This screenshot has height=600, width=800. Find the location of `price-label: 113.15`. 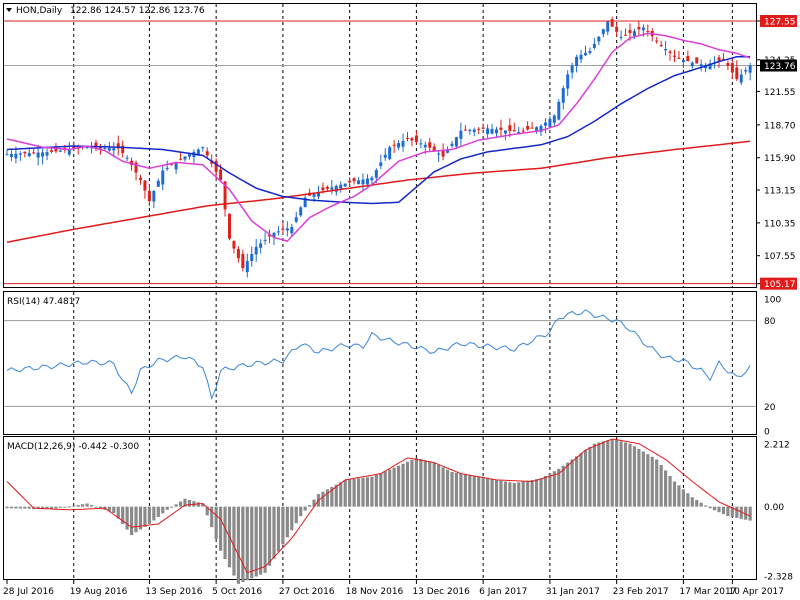

price-label: 113.15 is located at coordinates (780, 192).